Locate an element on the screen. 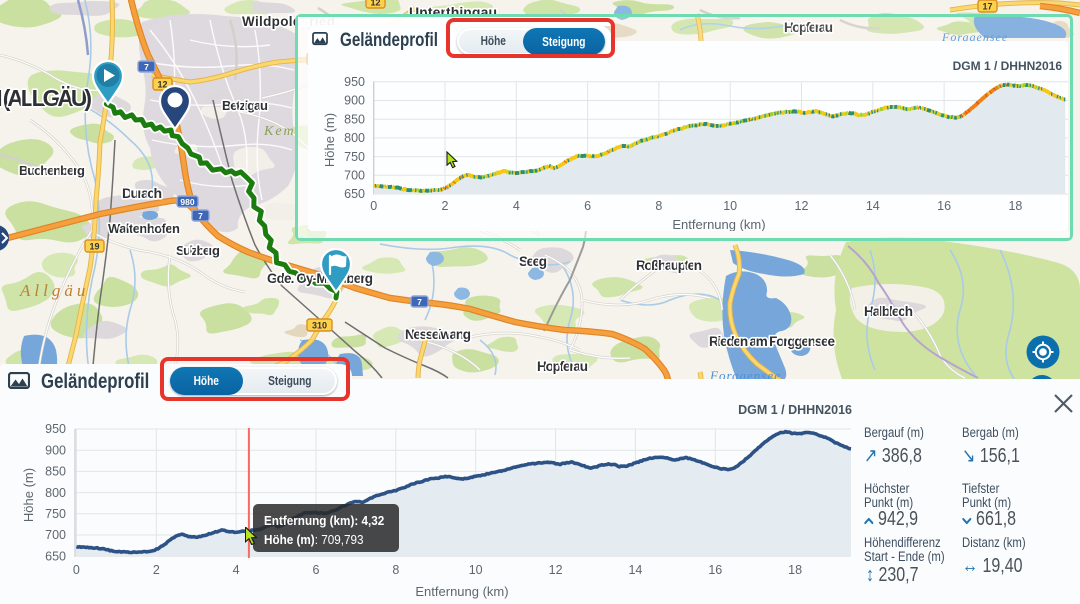 The image size is (1080, 604). svg-text: Seeg is located at coordinates (533, 261).